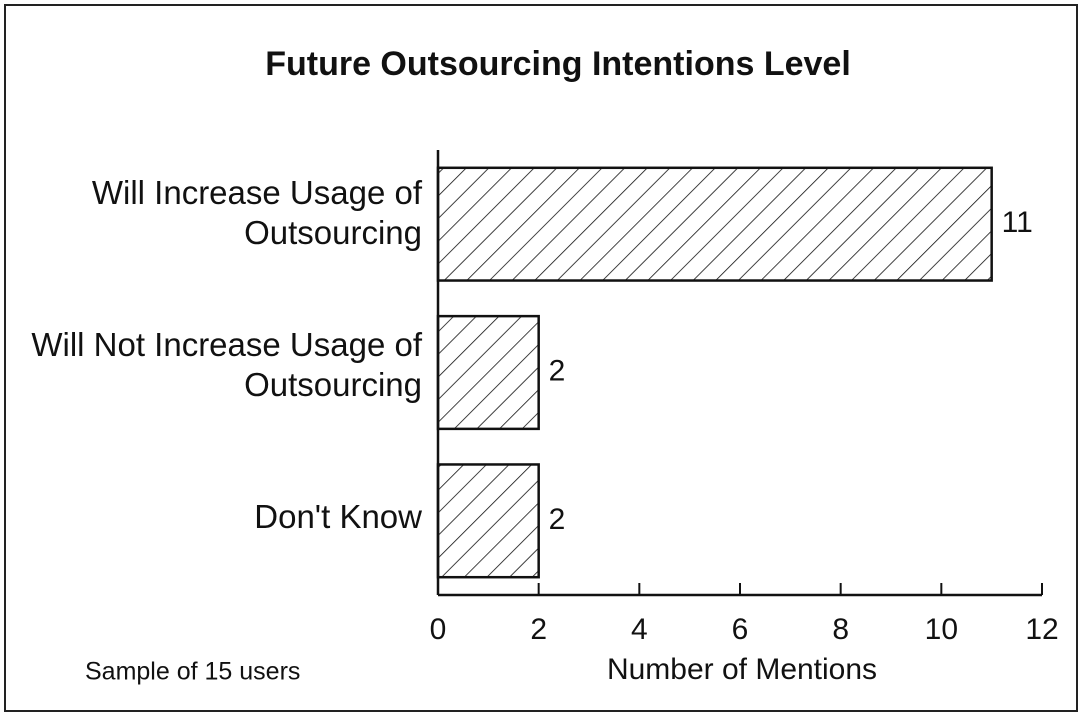 This screenshot has height=716, width=1082. Describe the element at coordinates (438, 629) in the screenshot. I see `x-tick-label: 0` at that location.